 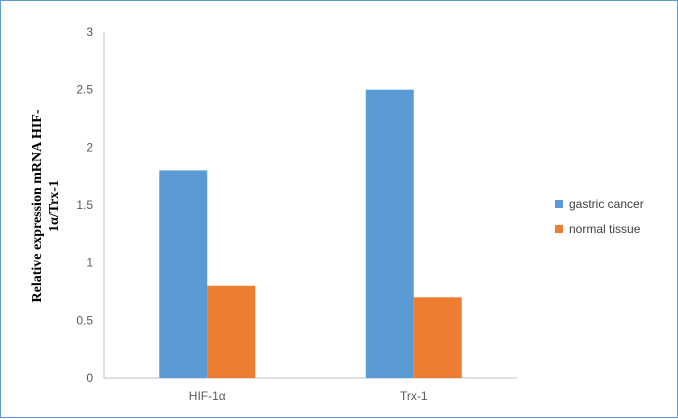 What do you see at coordinates (84, 205) in the screenshot?
I see `y-tick-label: 1.5` at bounding box center [84, 205].